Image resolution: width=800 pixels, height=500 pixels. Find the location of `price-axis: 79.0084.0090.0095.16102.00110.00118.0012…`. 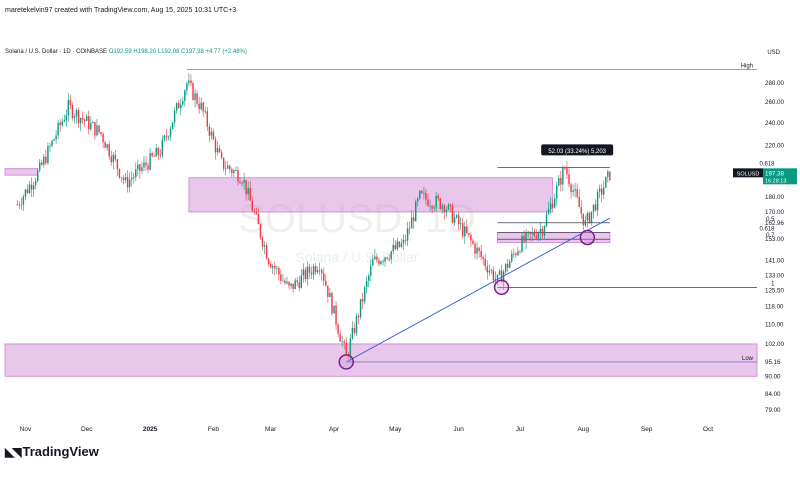

price-axis: 79.0084.0090.0095.16102.00110.00118.0012… is located at coordinates (765, 247).